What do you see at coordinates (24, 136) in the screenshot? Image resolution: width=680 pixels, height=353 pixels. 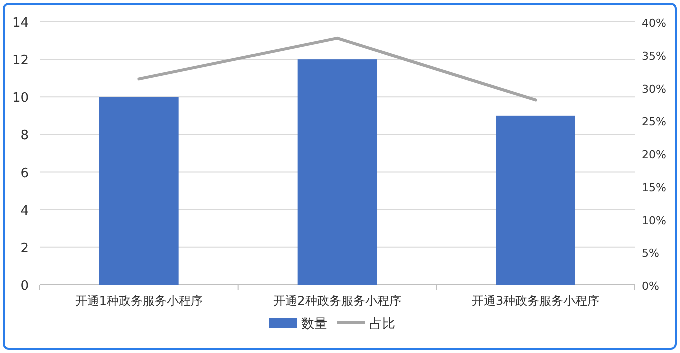 I see `y-tick-label: 8` at bounding box center [24, 136].